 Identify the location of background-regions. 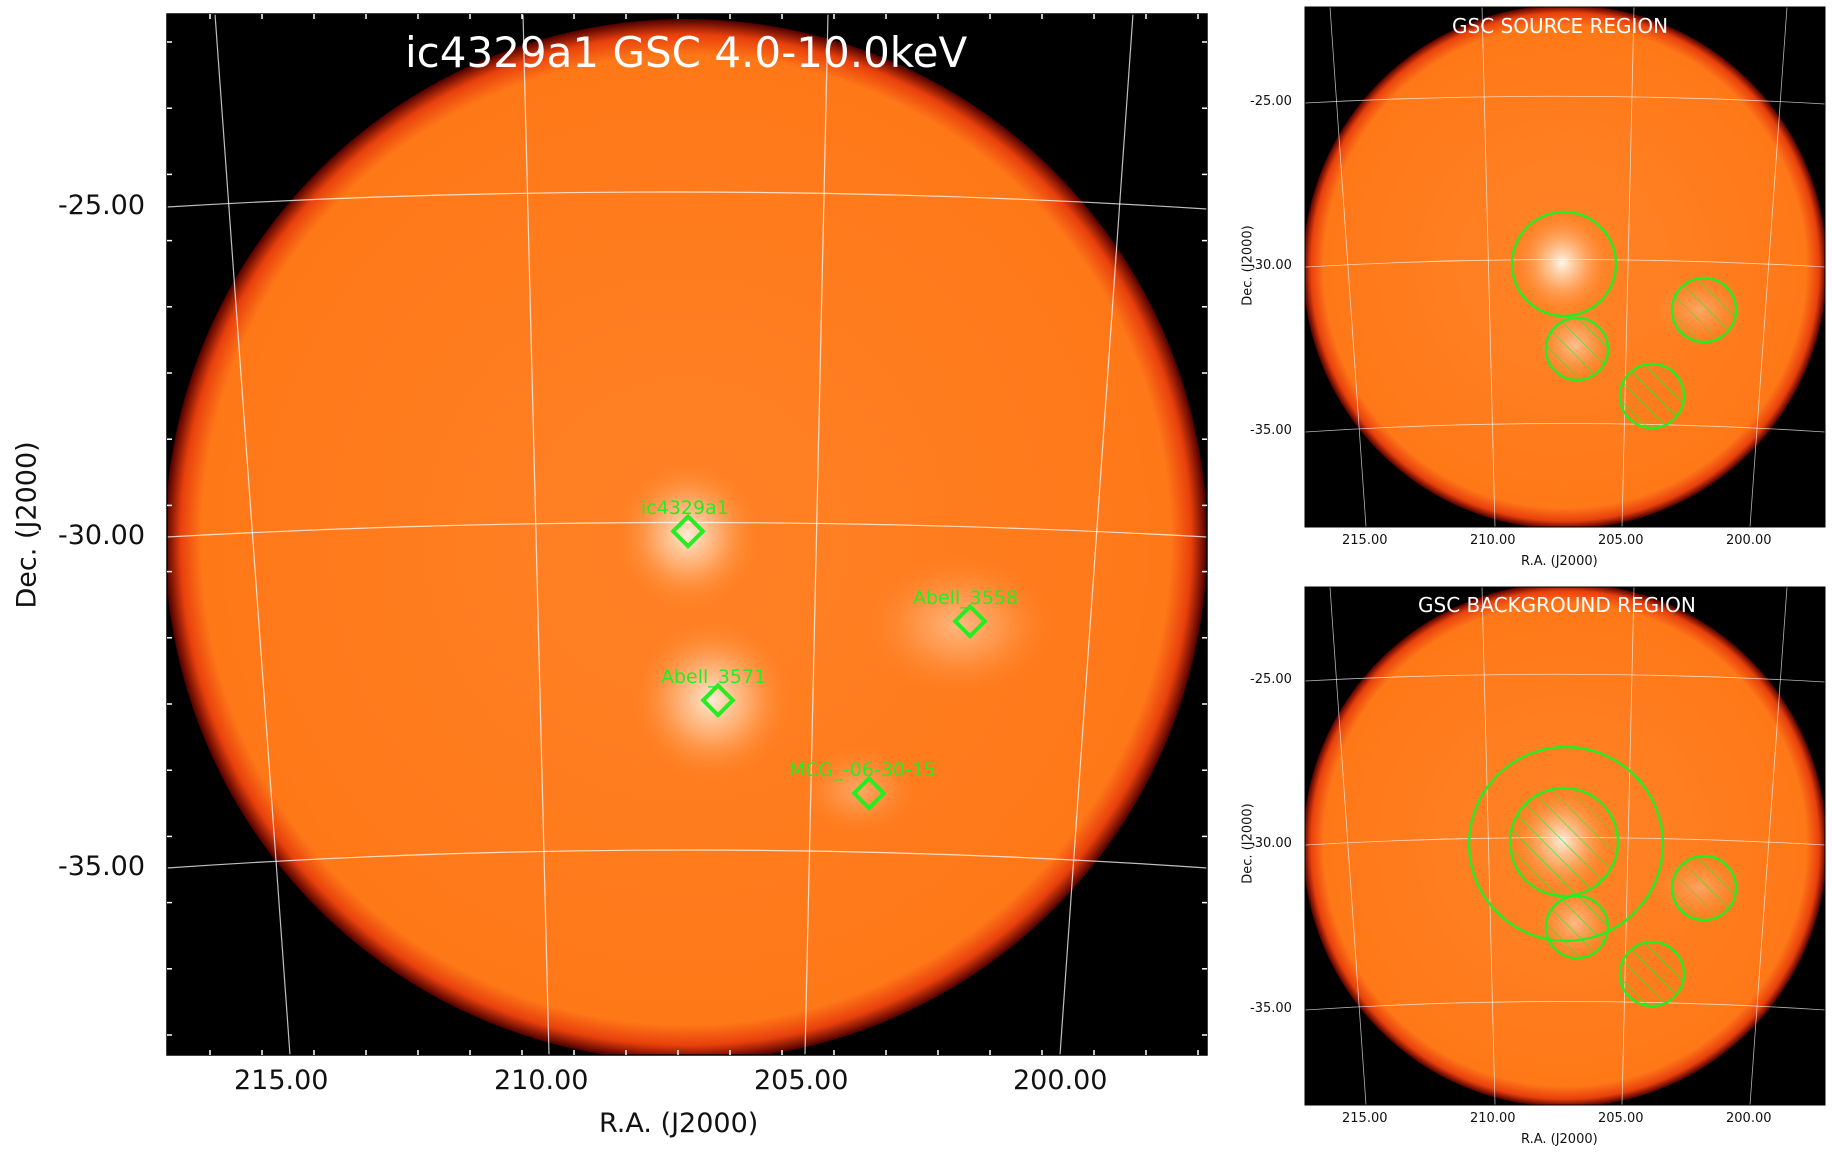
(1602, 876).